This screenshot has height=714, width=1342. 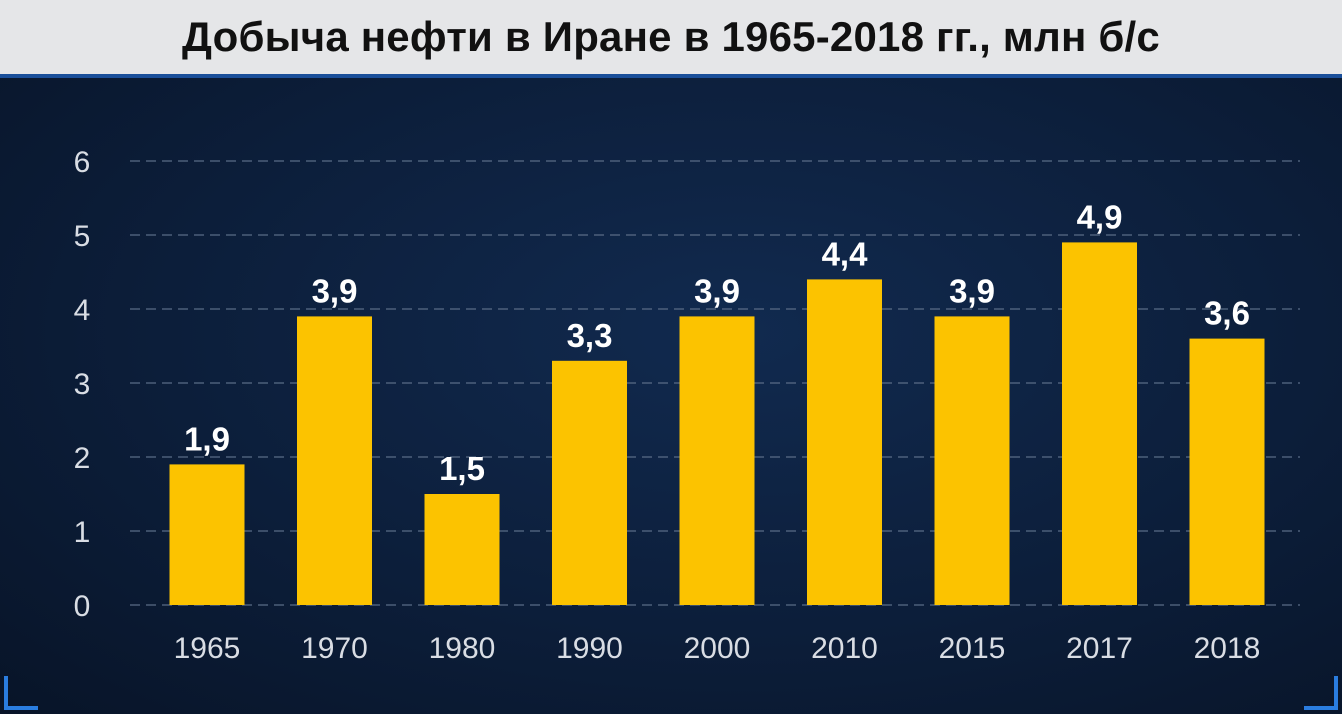 I want to click on x-tick-label: 2010, so click(x=844, y=648).